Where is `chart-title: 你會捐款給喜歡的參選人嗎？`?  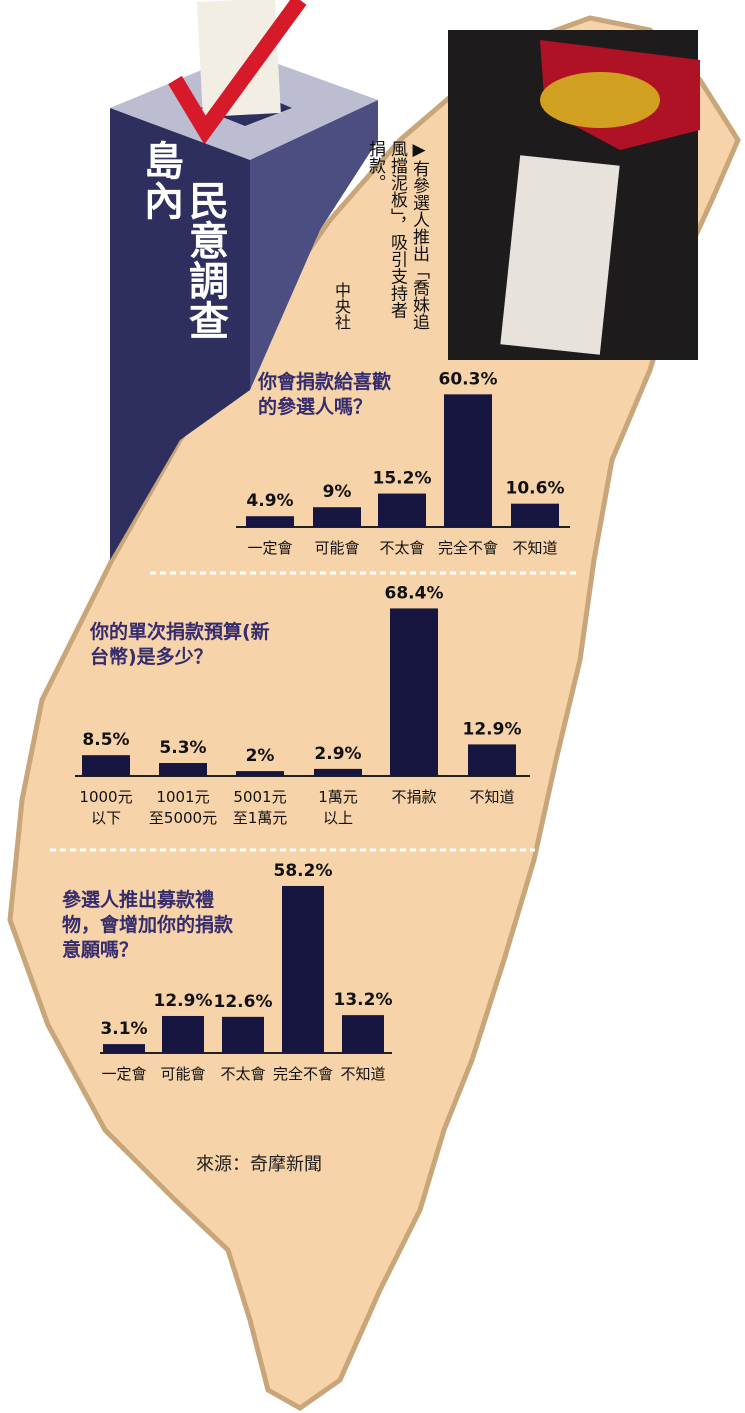
chart-title: 你會捐款給喜歡的參選人嗎？ is located at coordinates (325, 394).